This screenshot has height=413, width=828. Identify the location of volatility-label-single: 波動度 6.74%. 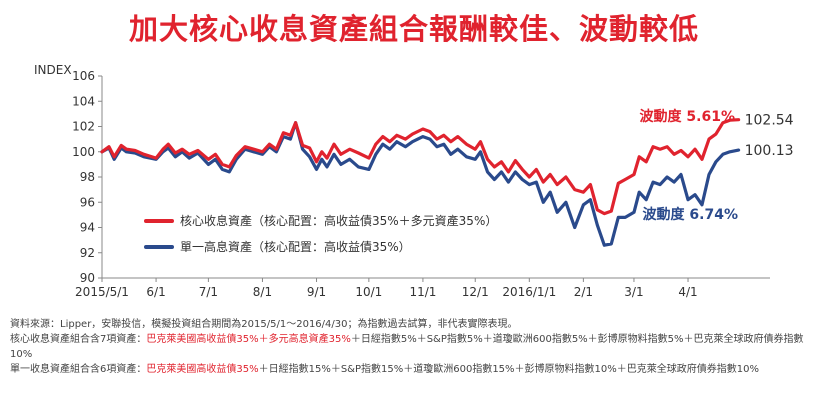
(690, 214).